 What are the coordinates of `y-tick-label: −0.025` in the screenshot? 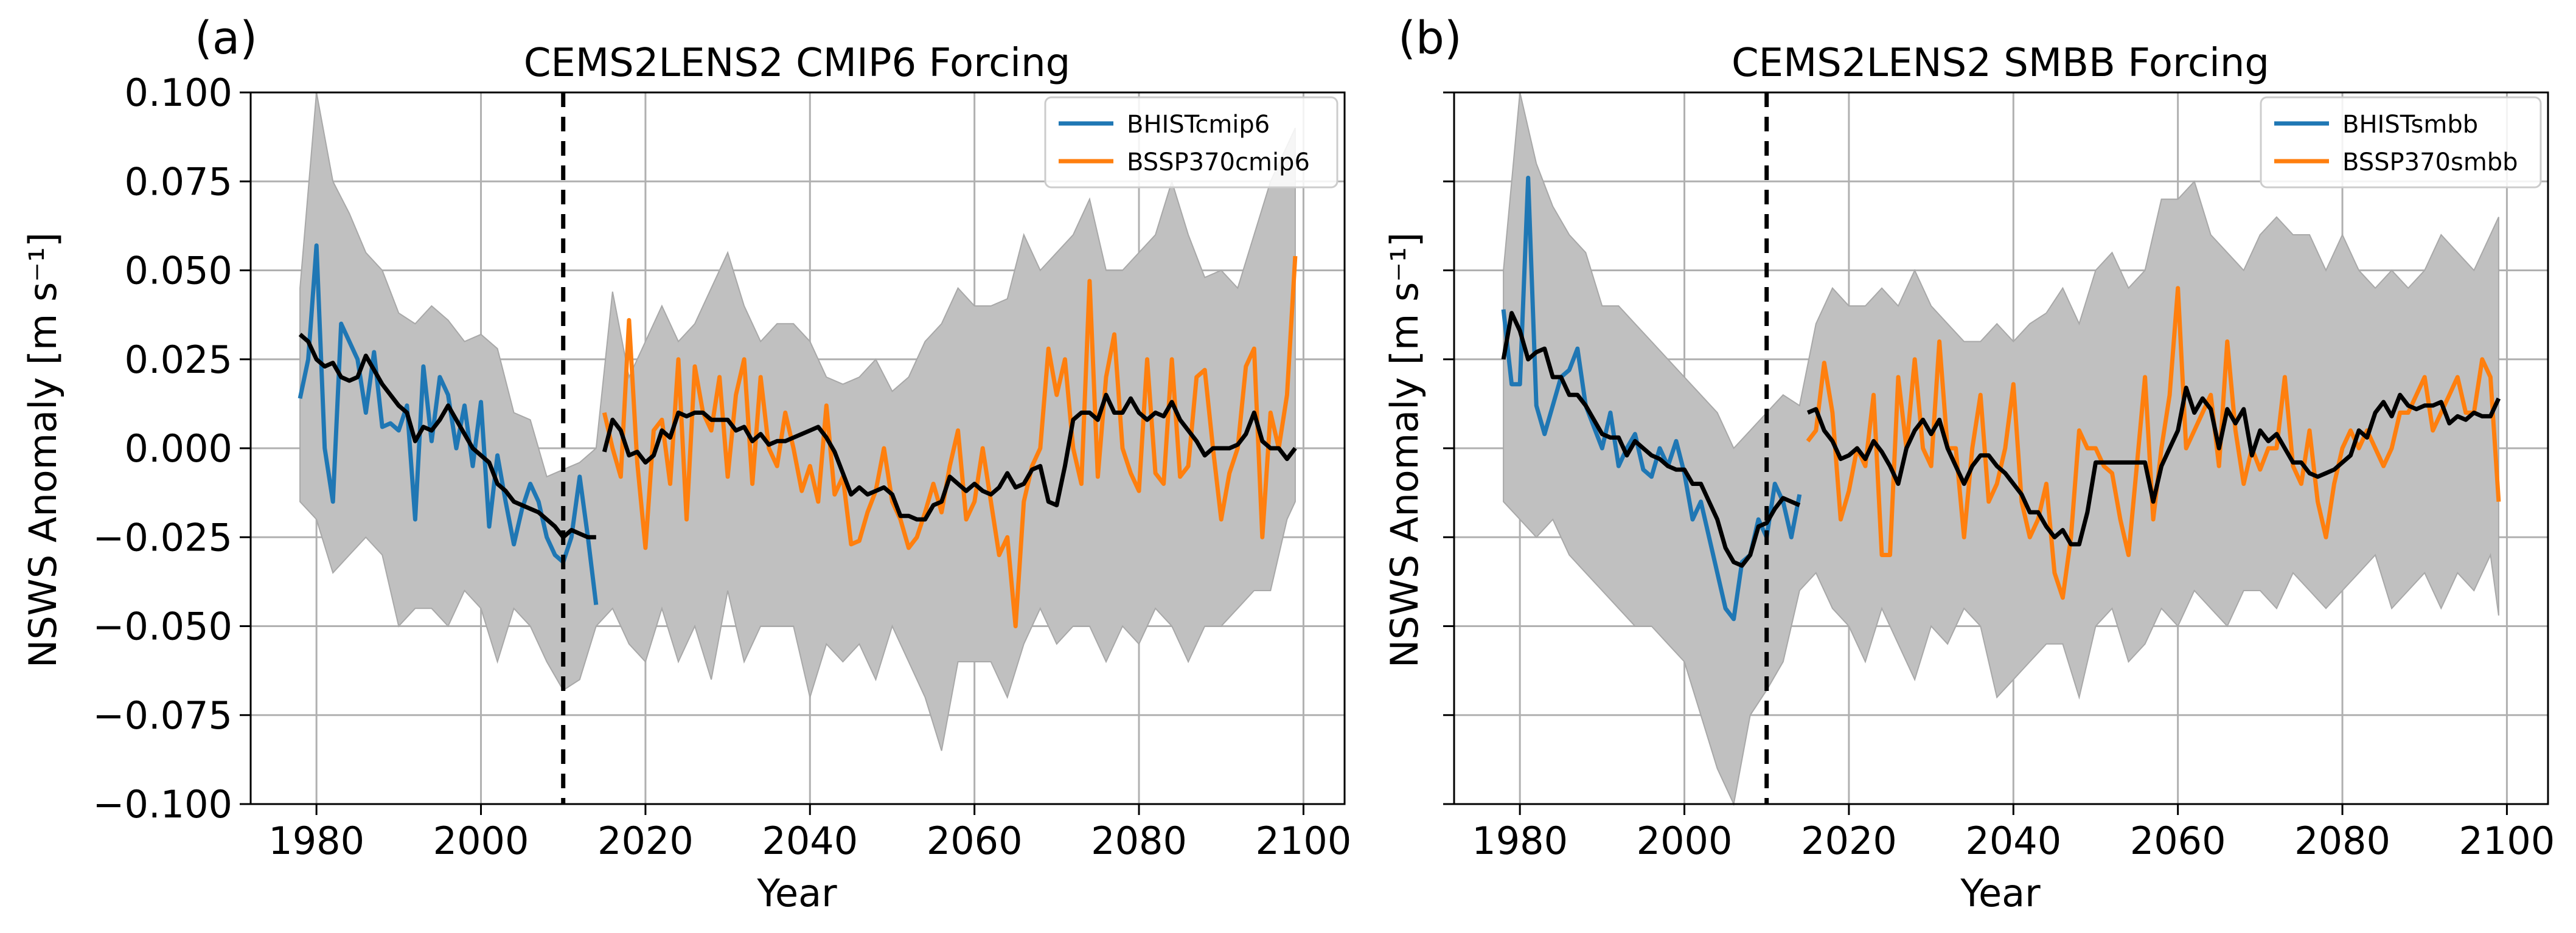 It's located at (162, 537).